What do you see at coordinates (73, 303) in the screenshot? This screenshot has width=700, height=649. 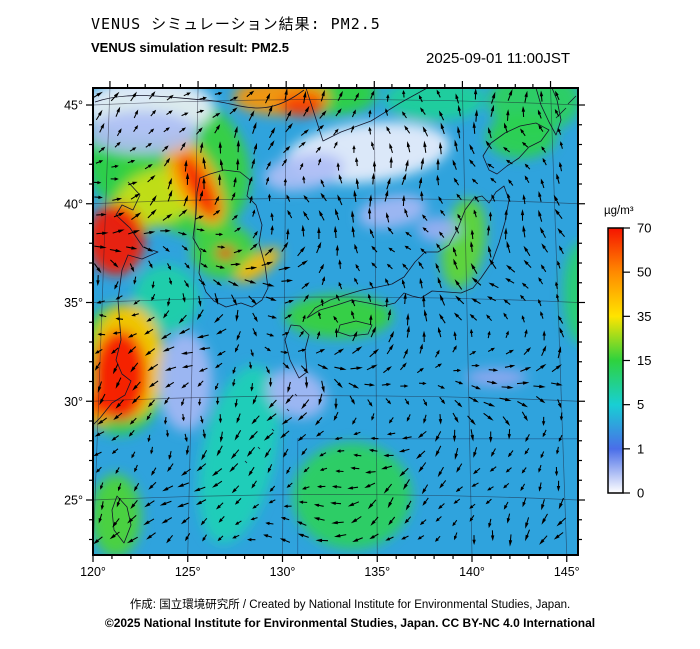 I see `lat-tick-label: 35°` at bounding box center [73, 303].